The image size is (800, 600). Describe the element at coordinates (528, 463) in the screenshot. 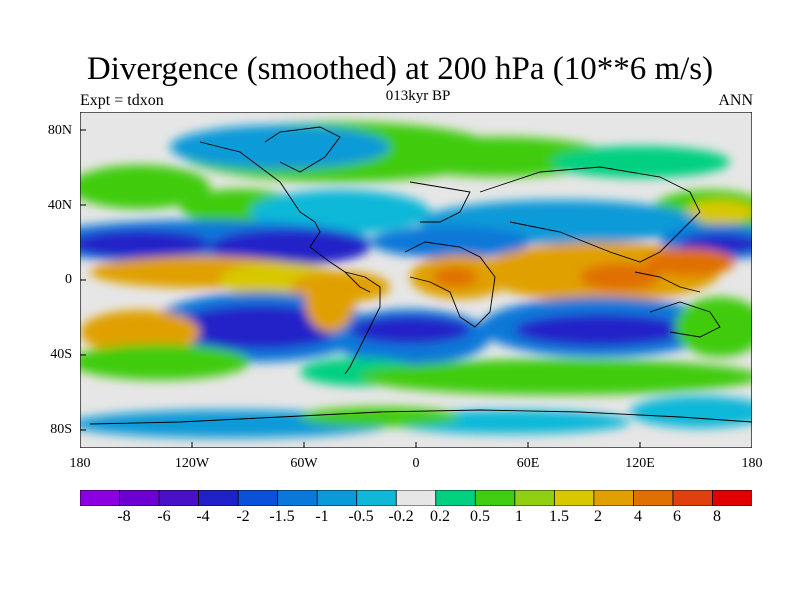

I see `x-tick-label: 60E` at that location.